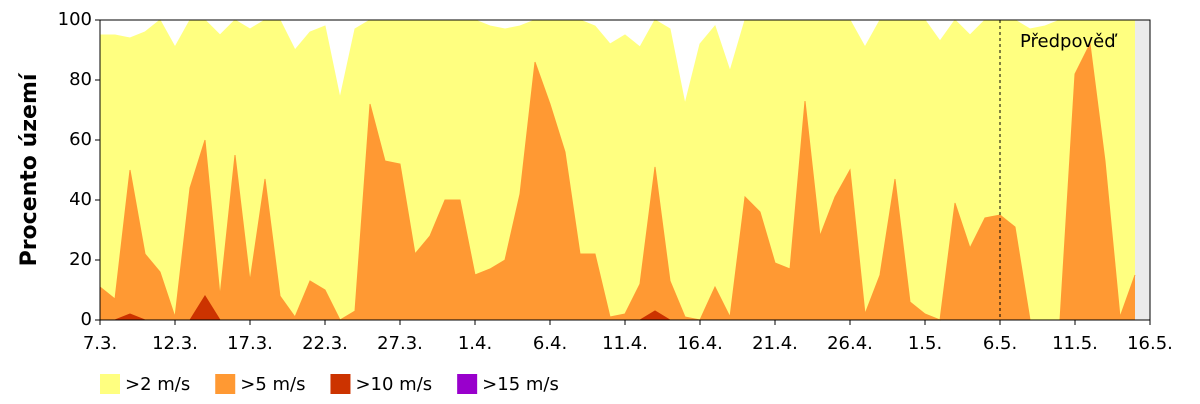  What do you see at coordinates (550, 343) in the screenshot?
I see `x-tick-label: 6.4.` at bounding box center [550, 343].